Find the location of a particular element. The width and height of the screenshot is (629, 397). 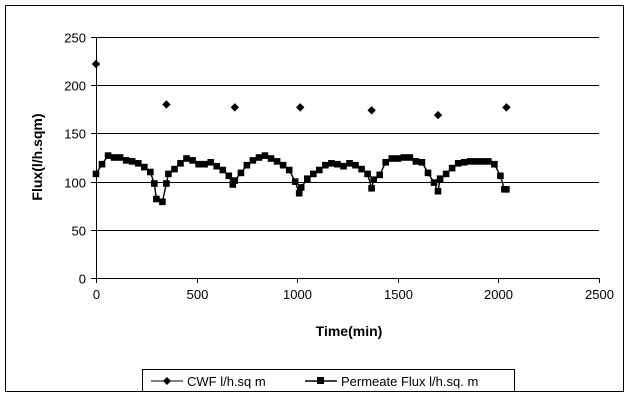

y-axis-title: Flux(l/h.sqm) is located at coordinates (37, 156).